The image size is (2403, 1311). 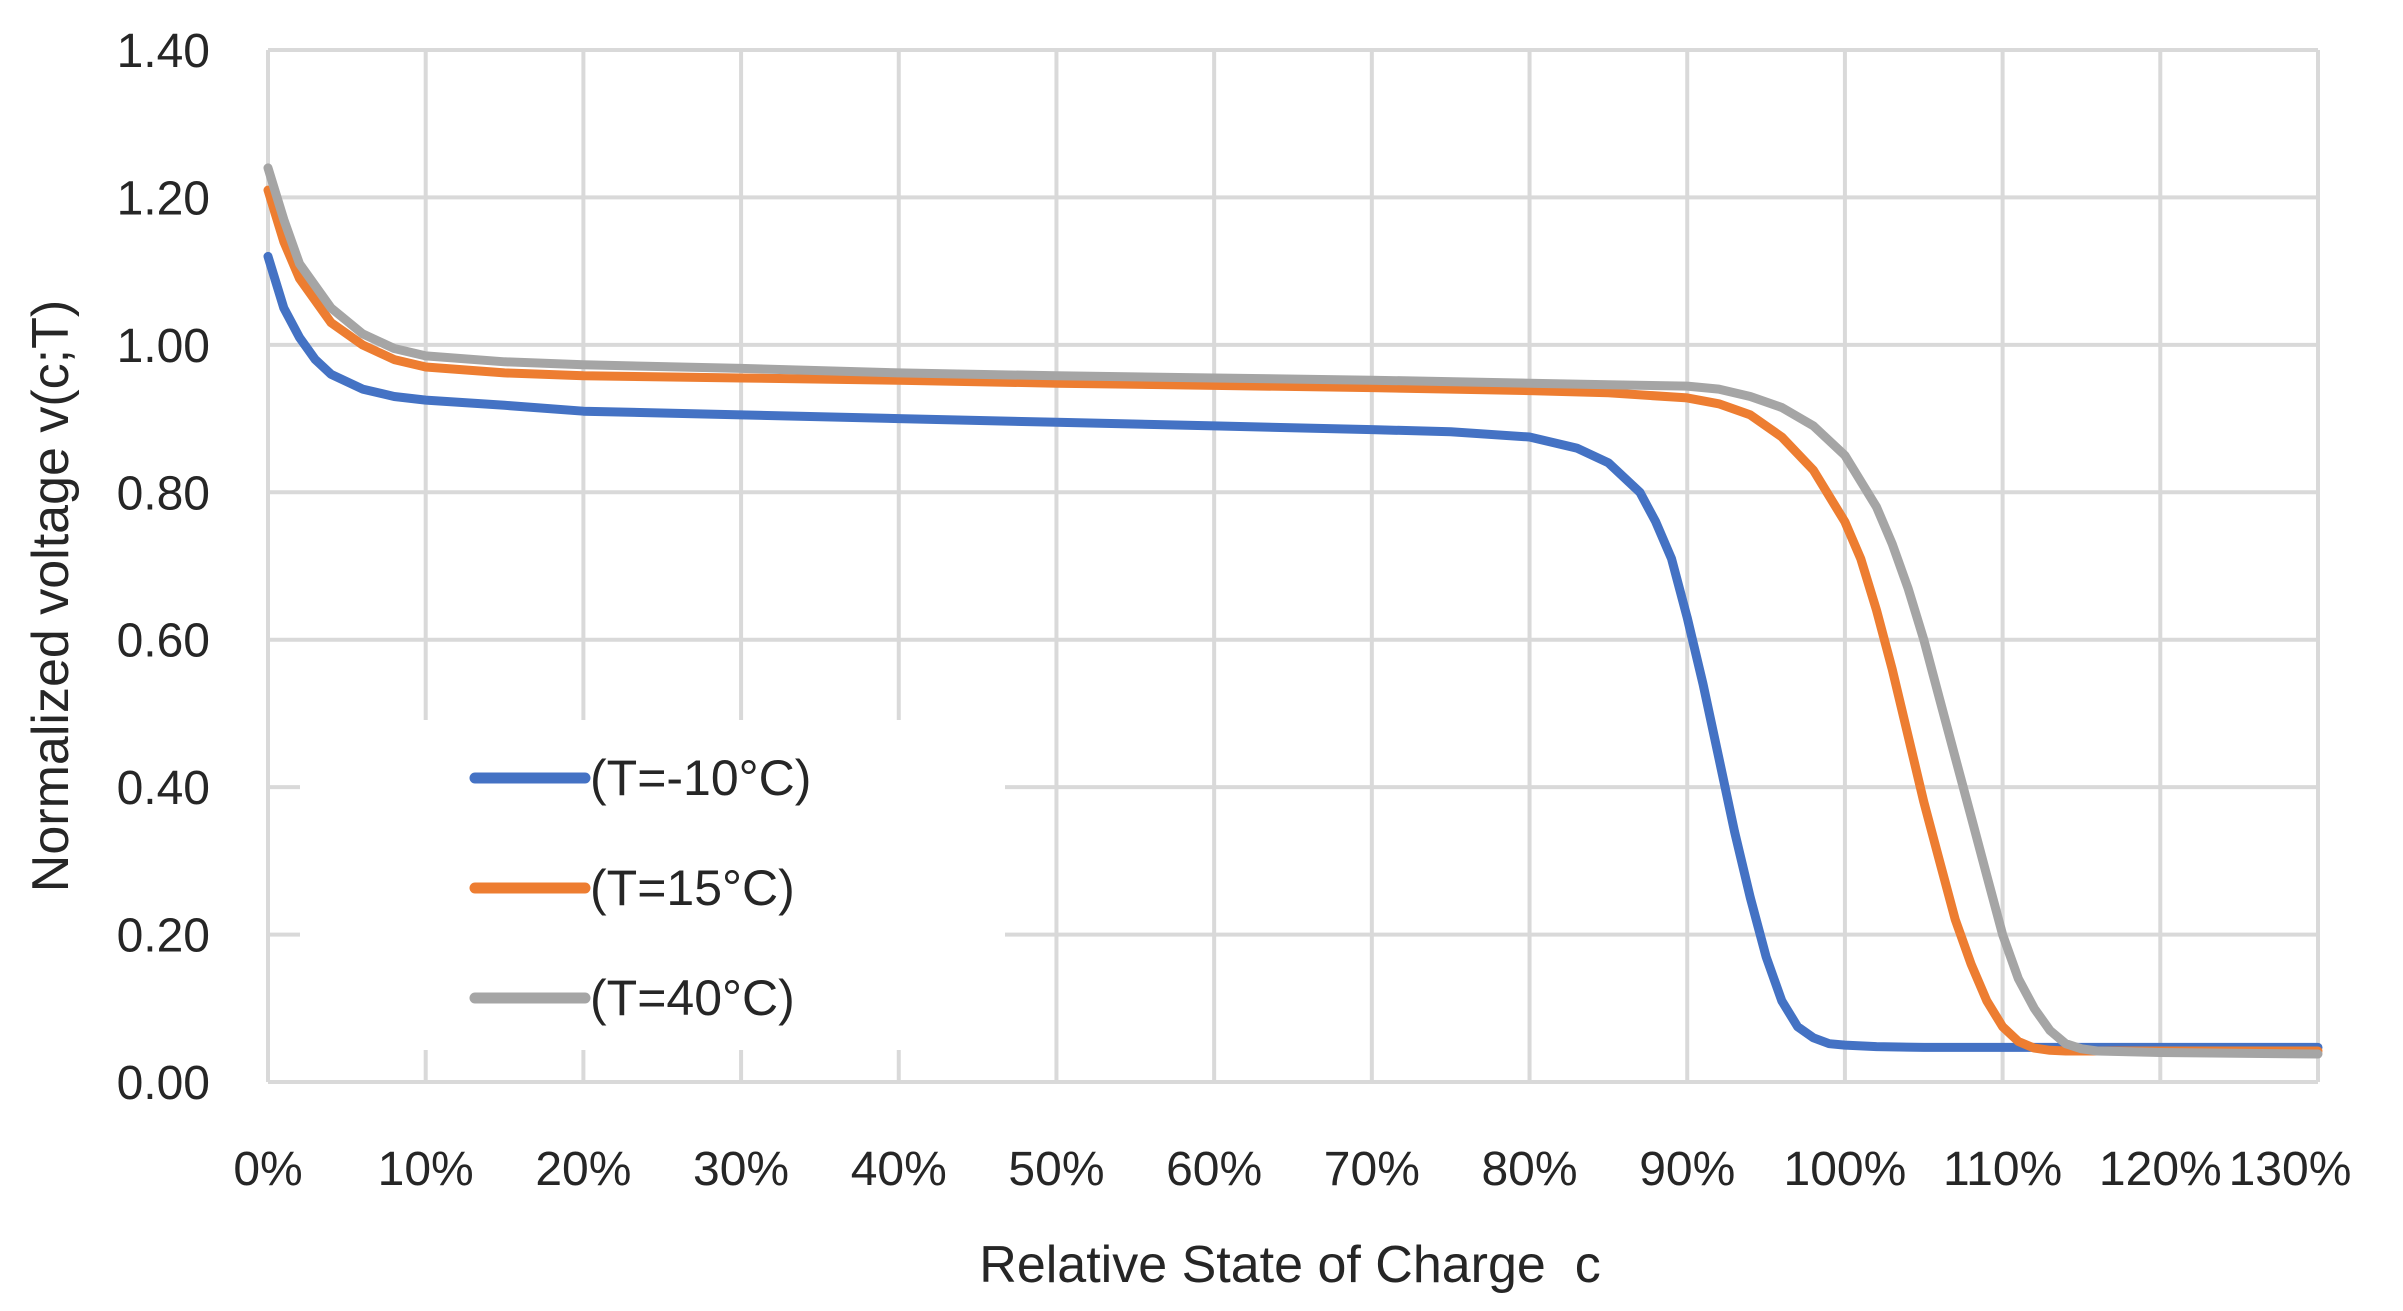 I want to click on legend-label: (T=40°C), so click(x=692, y=998).